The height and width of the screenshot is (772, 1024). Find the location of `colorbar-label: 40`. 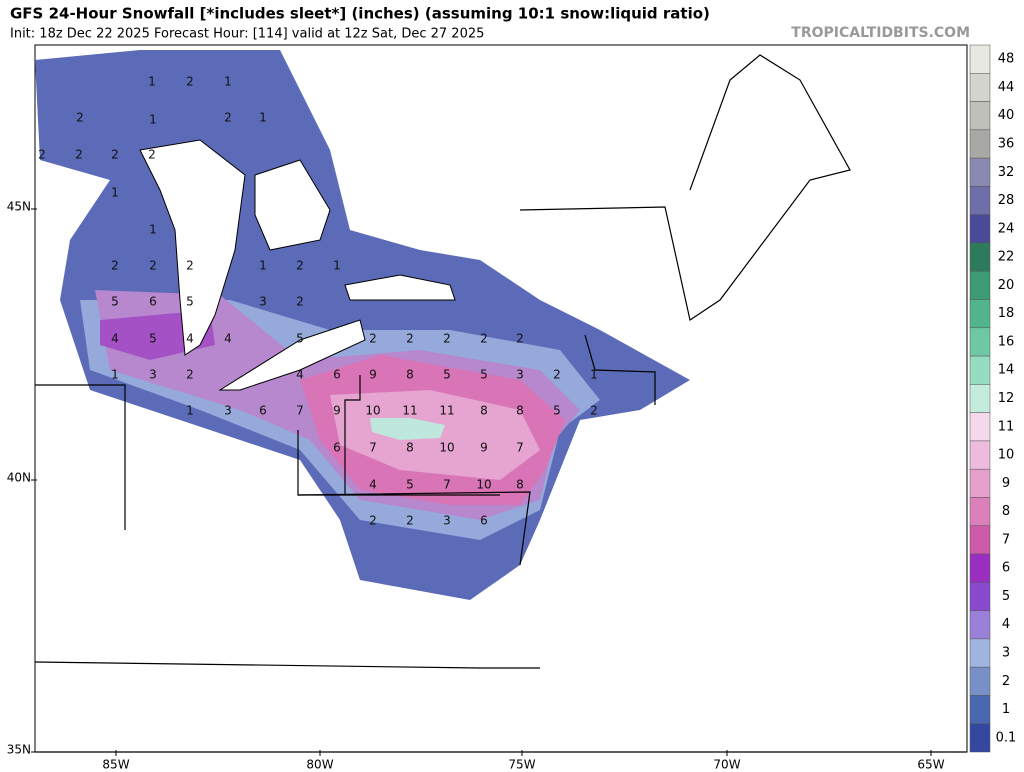

colorbar-label: 40 is located at coordinates (1006, 115).